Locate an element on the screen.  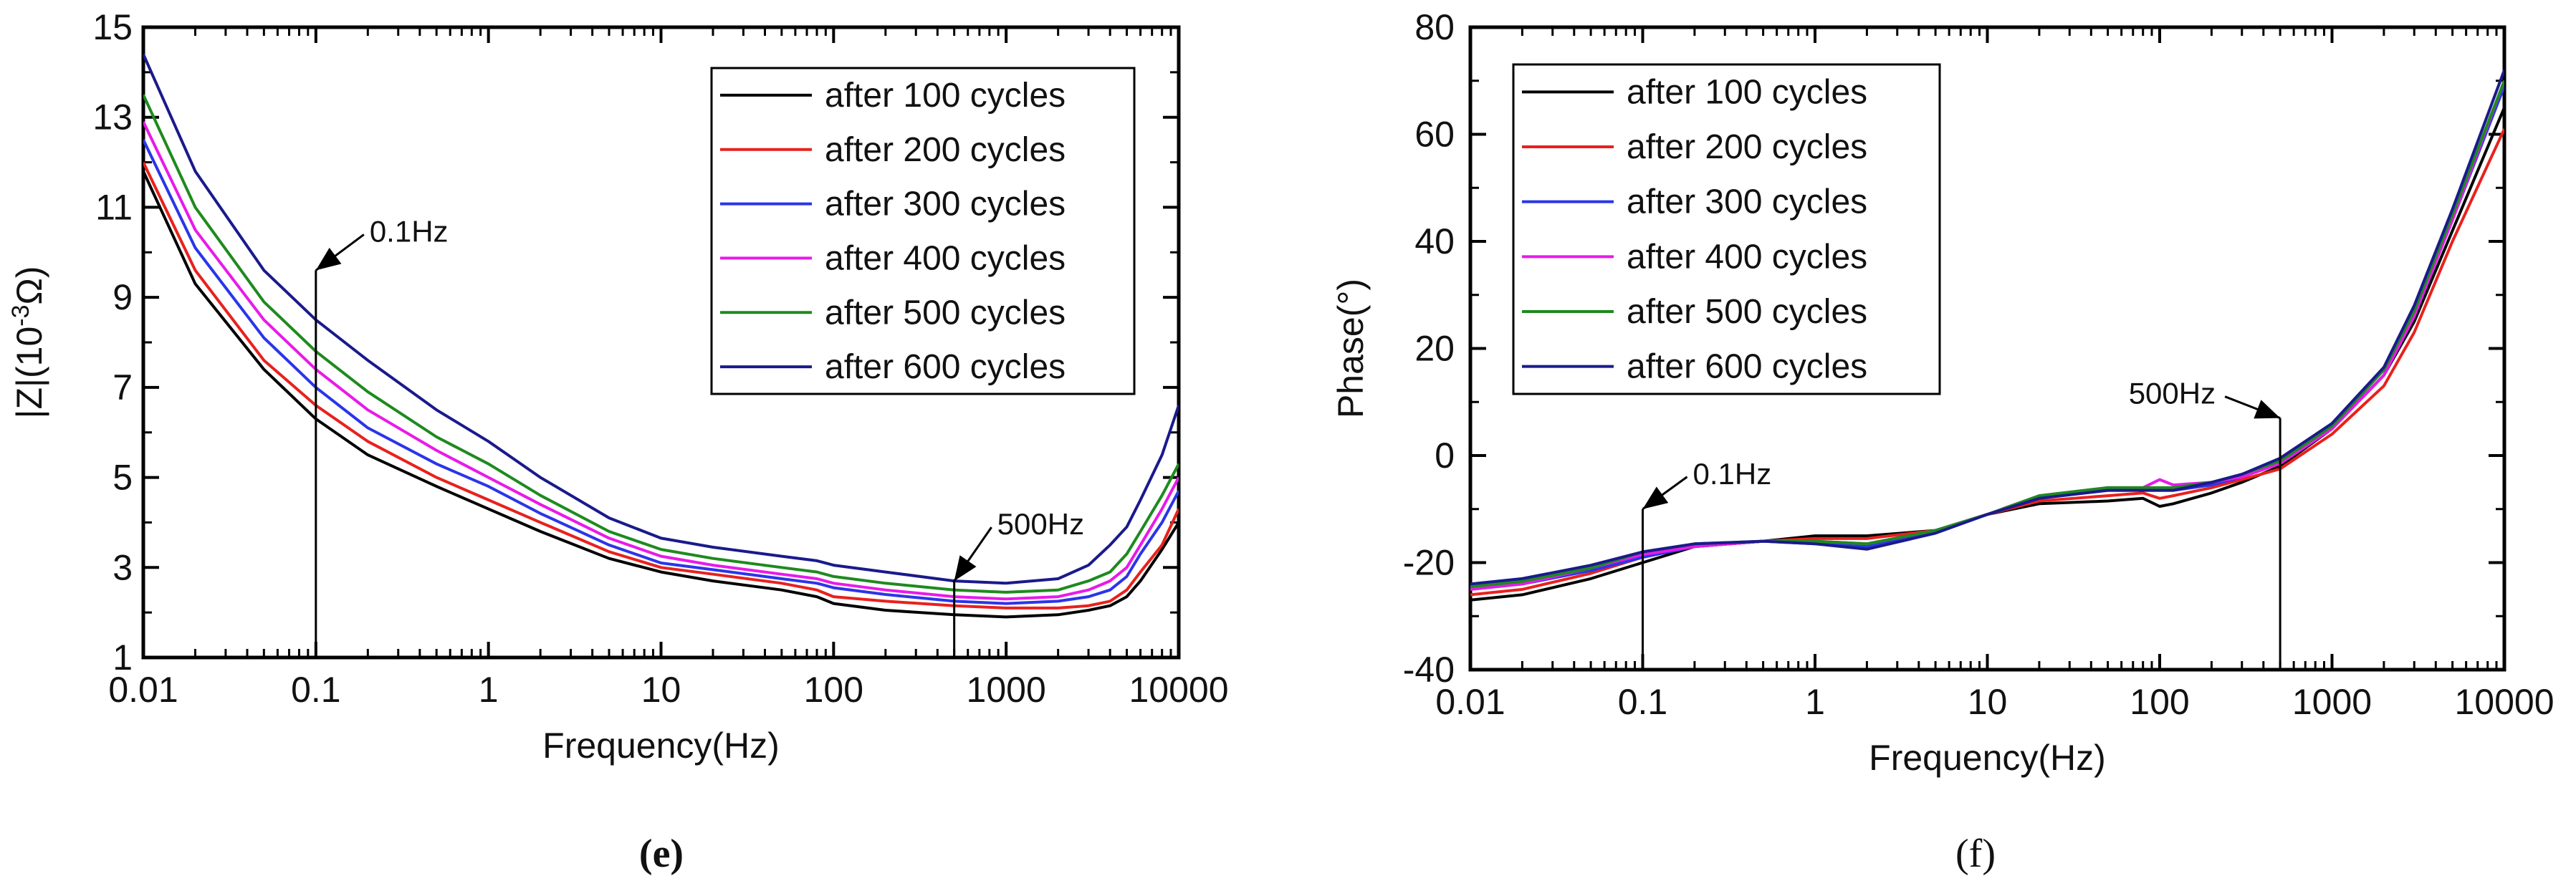
y-axis-label: |Z|(10-3Ω) is located at coordinates (28, 342).